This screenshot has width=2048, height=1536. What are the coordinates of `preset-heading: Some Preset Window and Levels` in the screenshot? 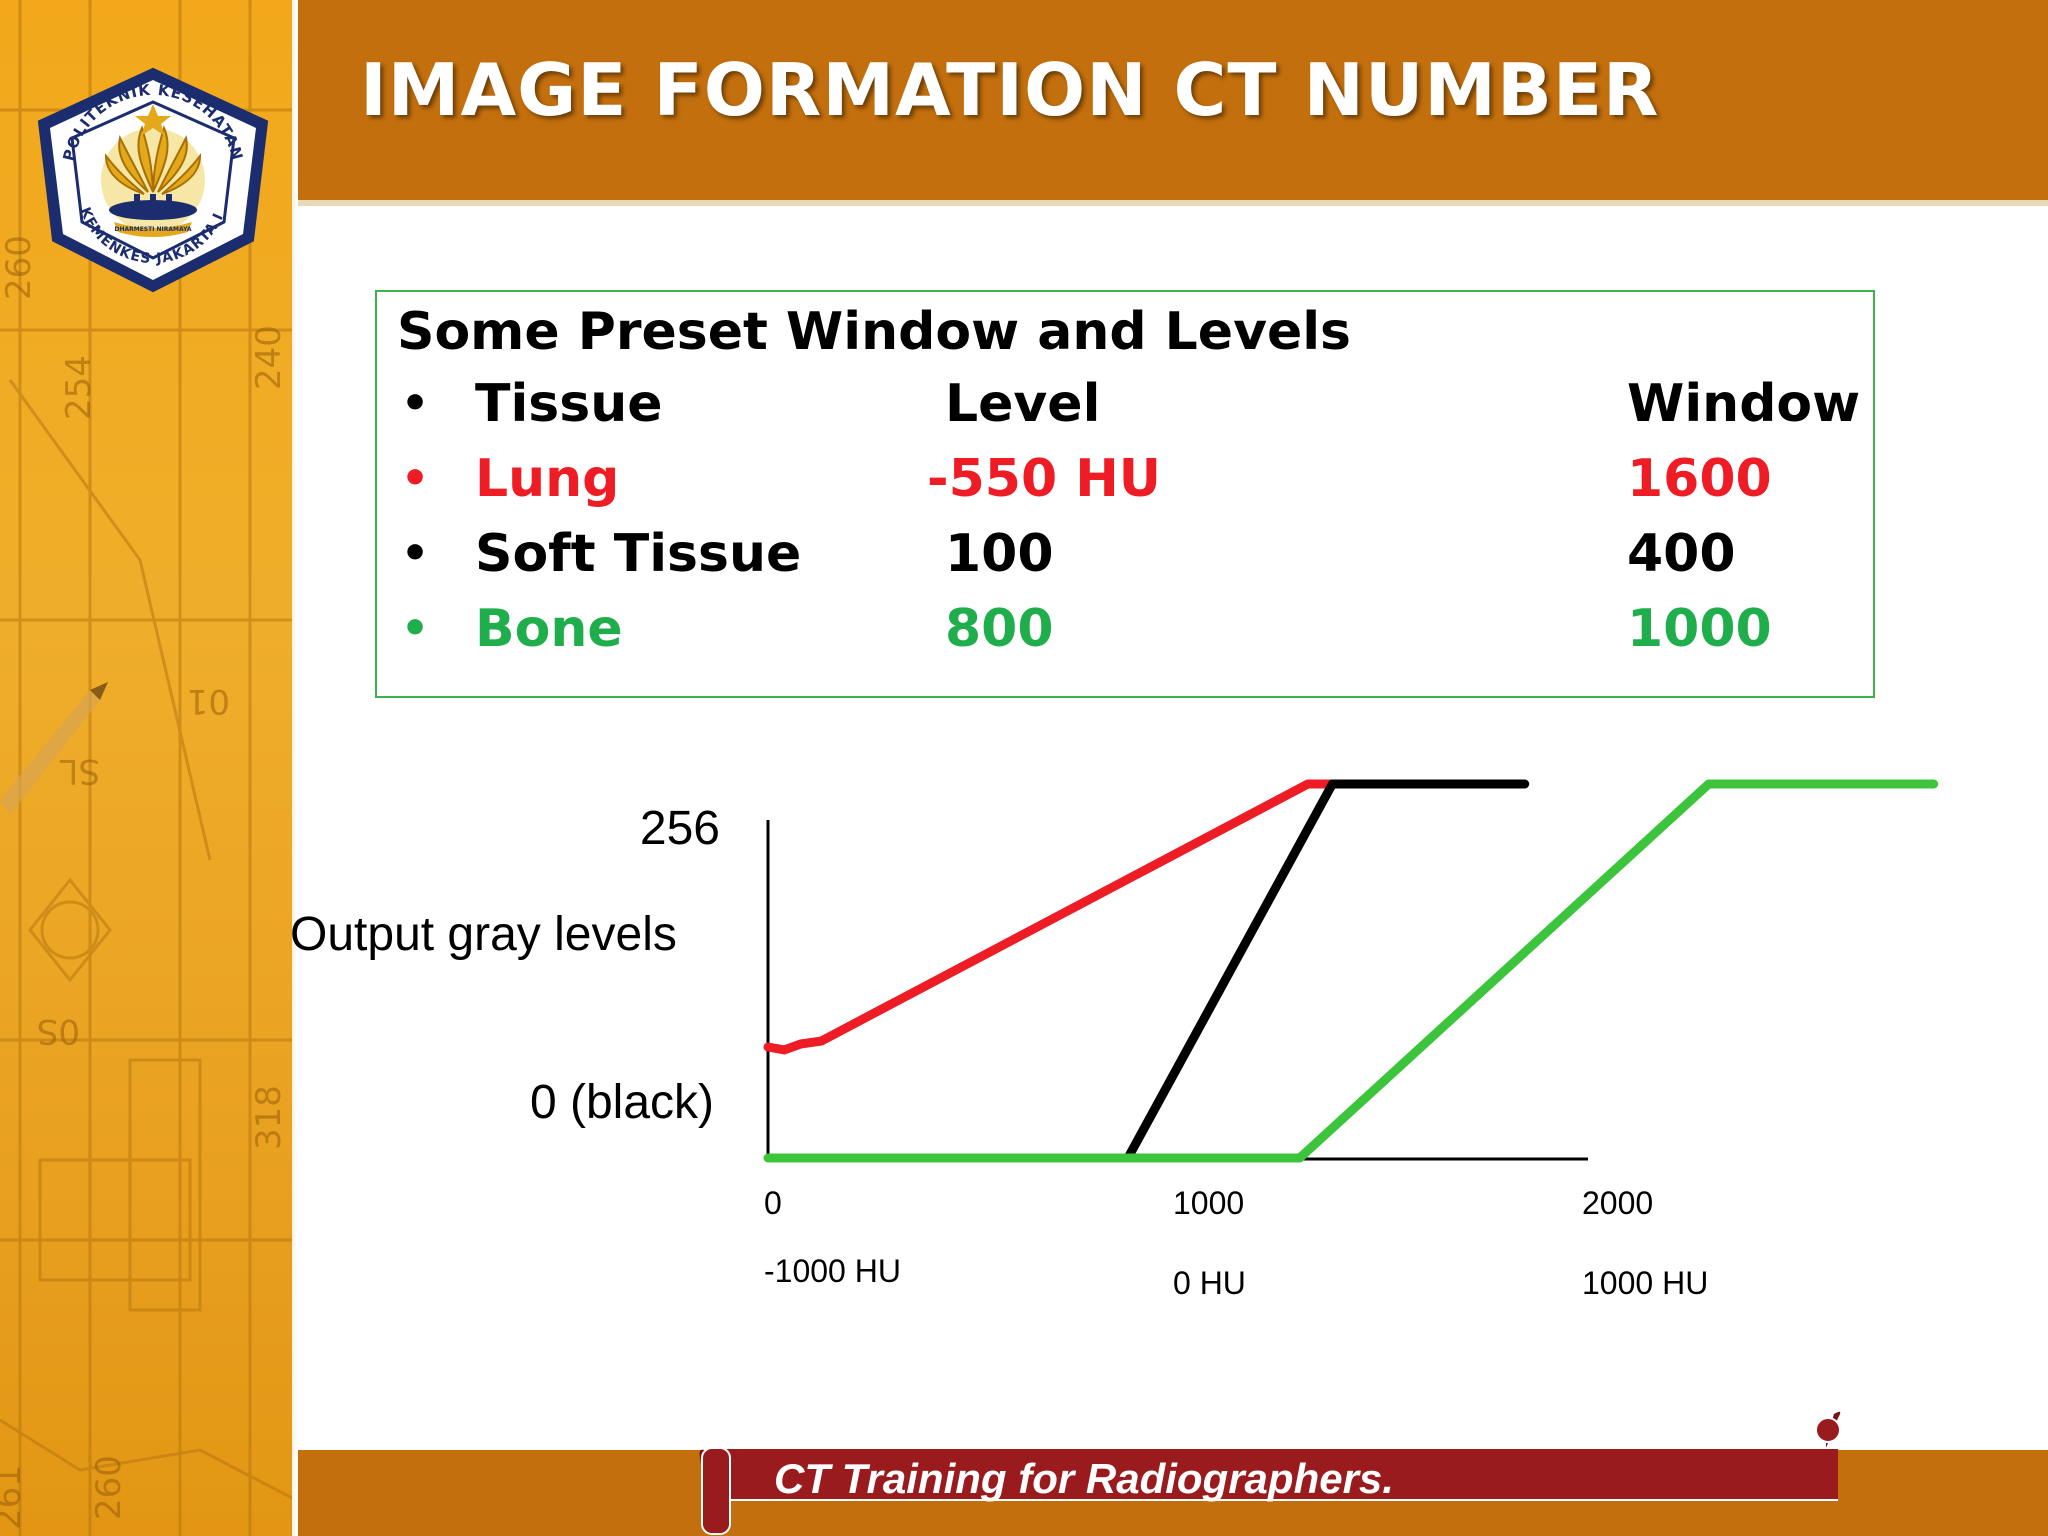 It's located at (874, 332).